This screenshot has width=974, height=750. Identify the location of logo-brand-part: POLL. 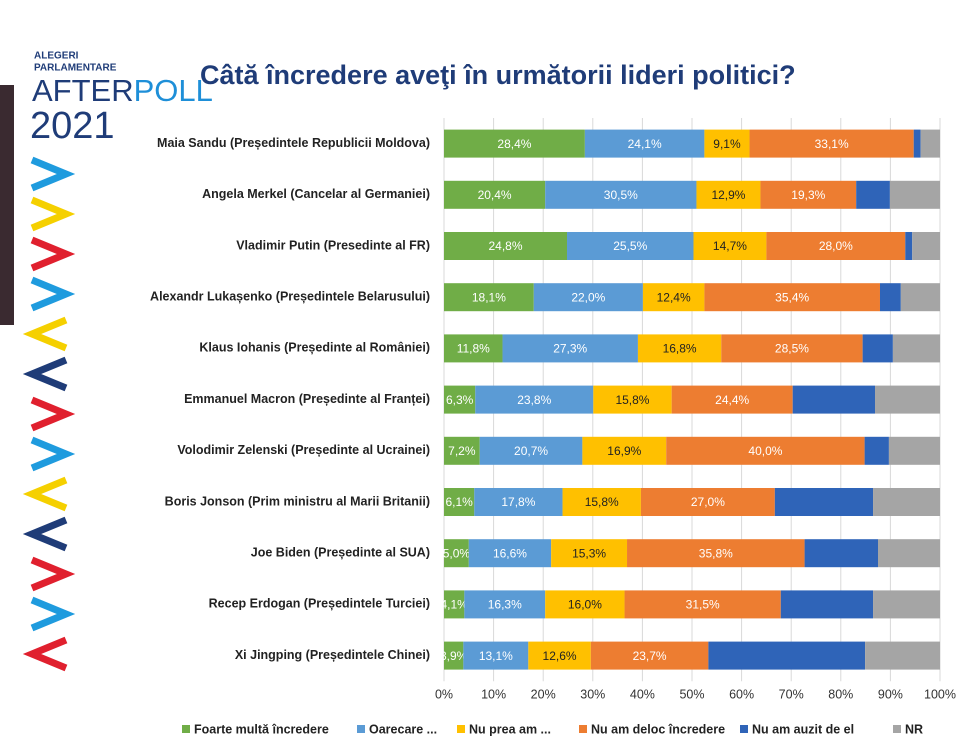
(173, 90).